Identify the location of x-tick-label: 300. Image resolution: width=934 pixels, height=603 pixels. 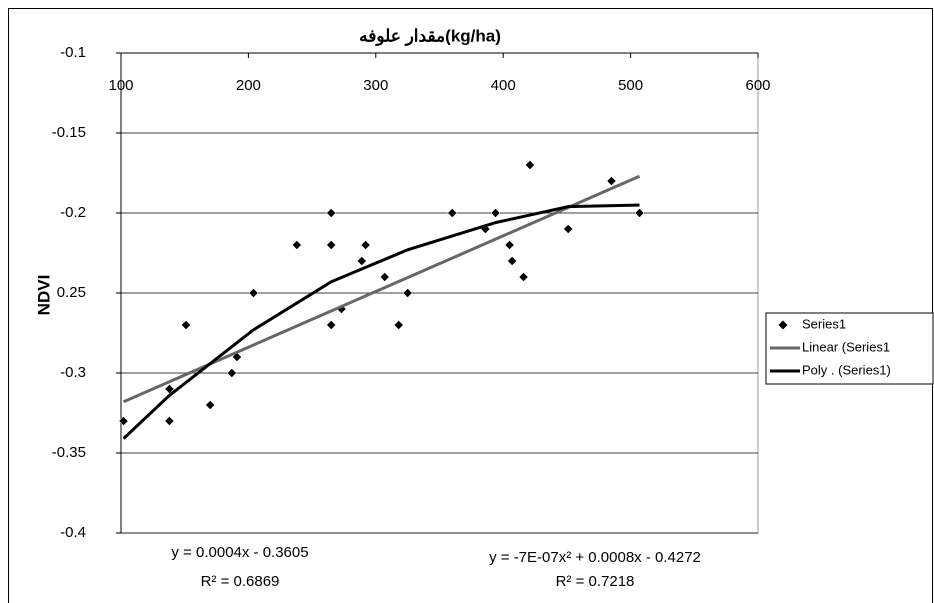
(375, 85).